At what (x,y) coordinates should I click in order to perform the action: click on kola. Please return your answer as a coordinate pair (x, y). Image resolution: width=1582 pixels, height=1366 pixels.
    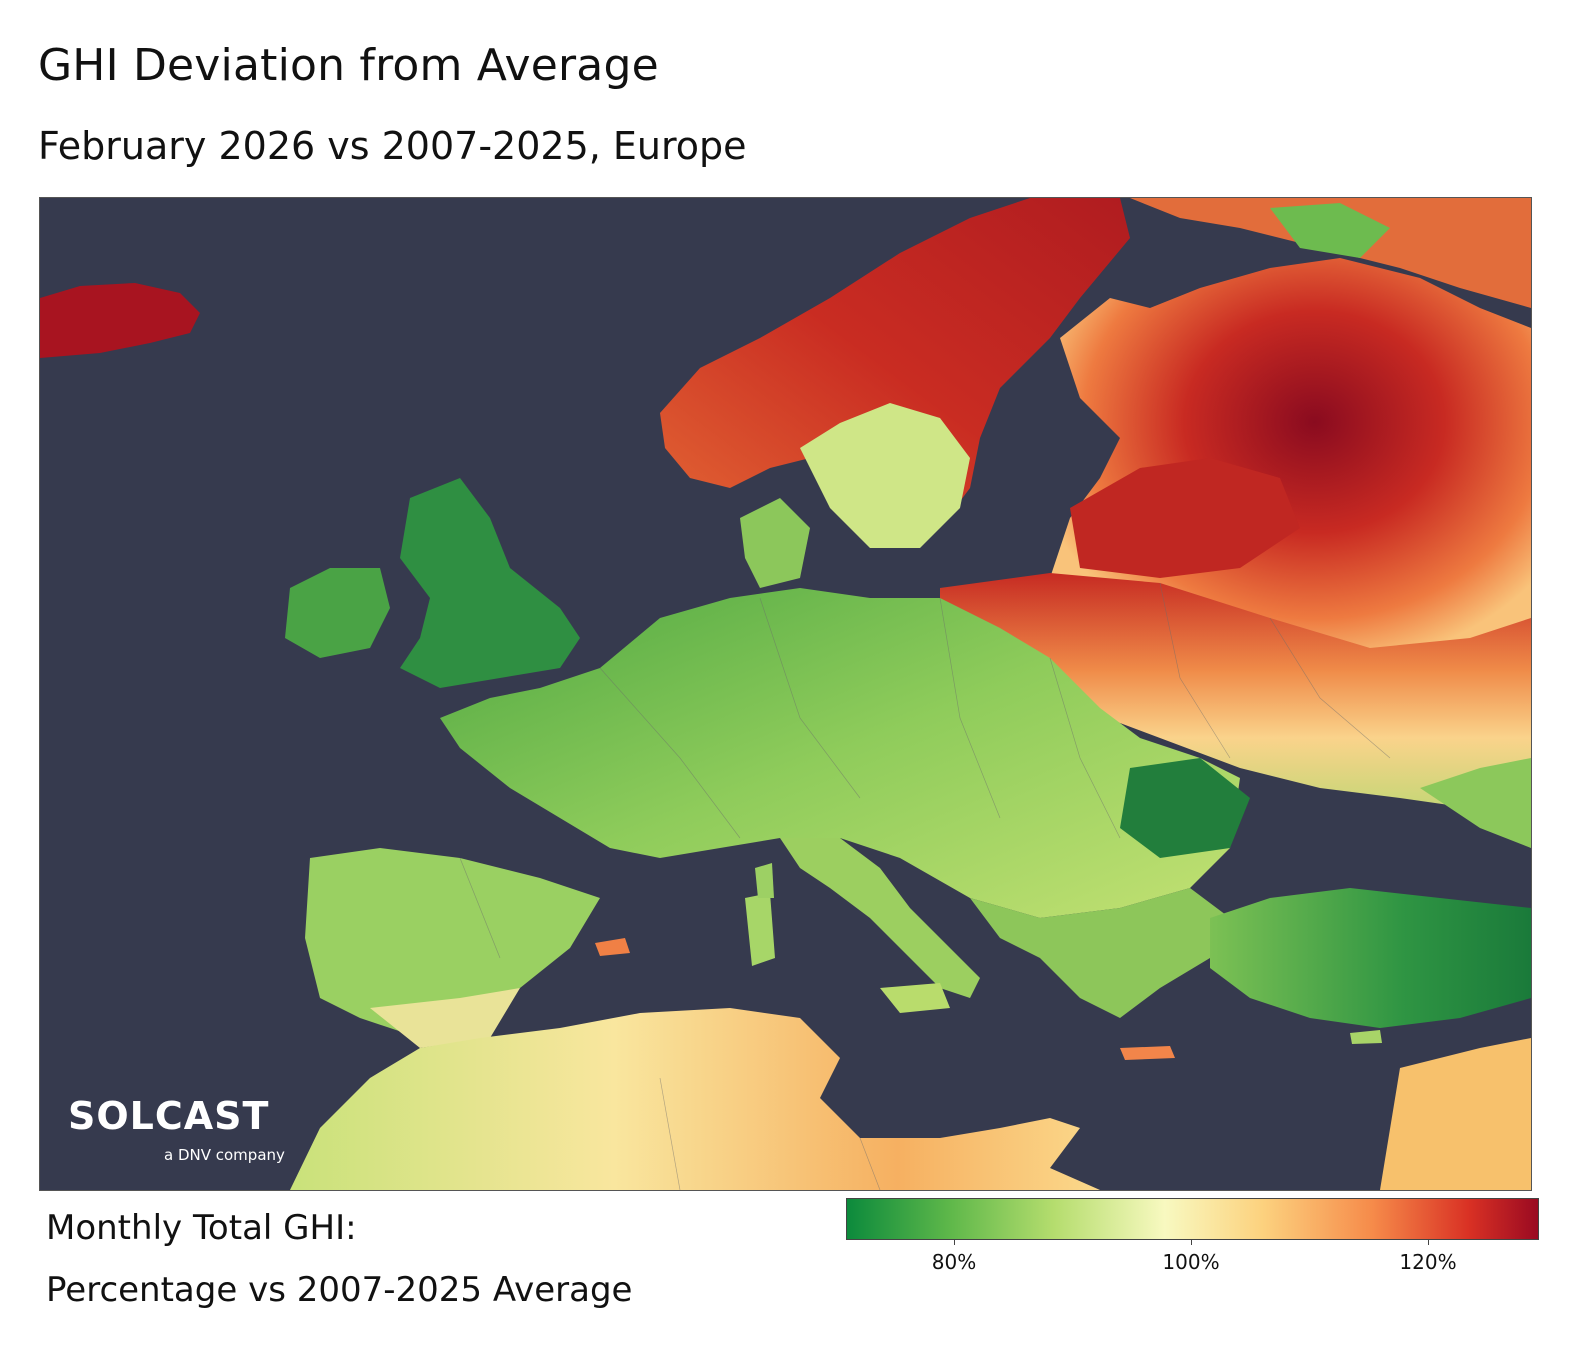
    Looking at the image, I should click on (1330, 253).